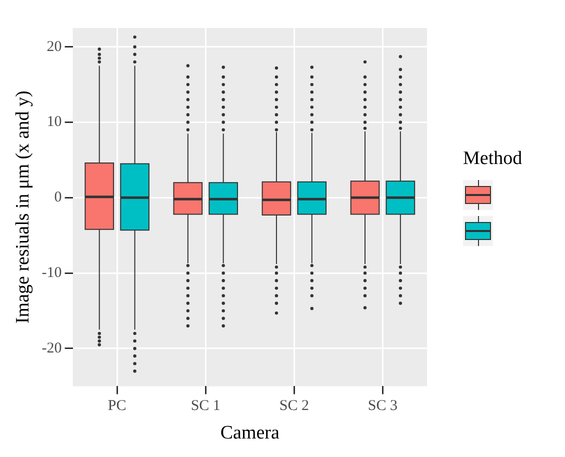  Describe the element at coordinates (250, 433) in the screenshot. I see `x-axis-title: Camera` at that location.